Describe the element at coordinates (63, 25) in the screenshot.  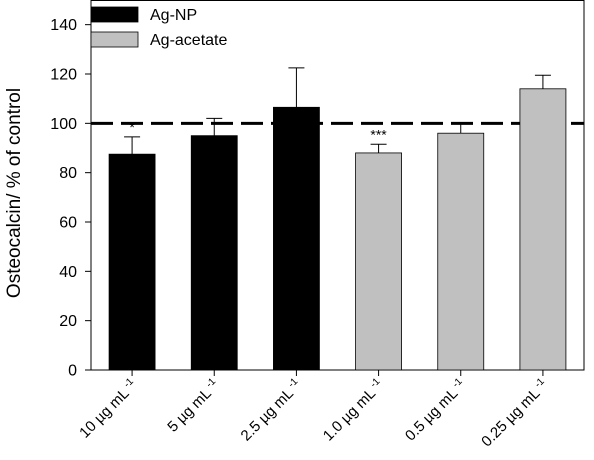
I see `y-tick-label: 140` at that location.